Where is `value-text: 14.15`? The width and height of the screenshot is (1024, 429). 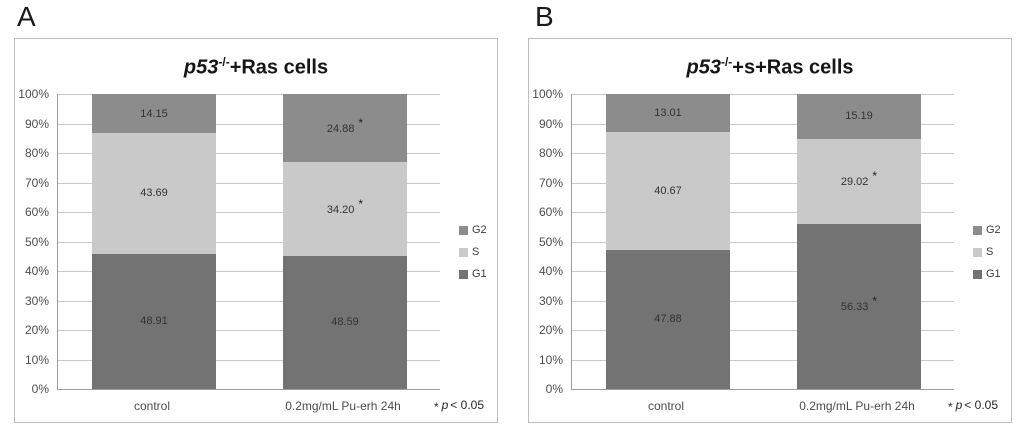
value-text: 14.15 is located at coordinates (154, 113).